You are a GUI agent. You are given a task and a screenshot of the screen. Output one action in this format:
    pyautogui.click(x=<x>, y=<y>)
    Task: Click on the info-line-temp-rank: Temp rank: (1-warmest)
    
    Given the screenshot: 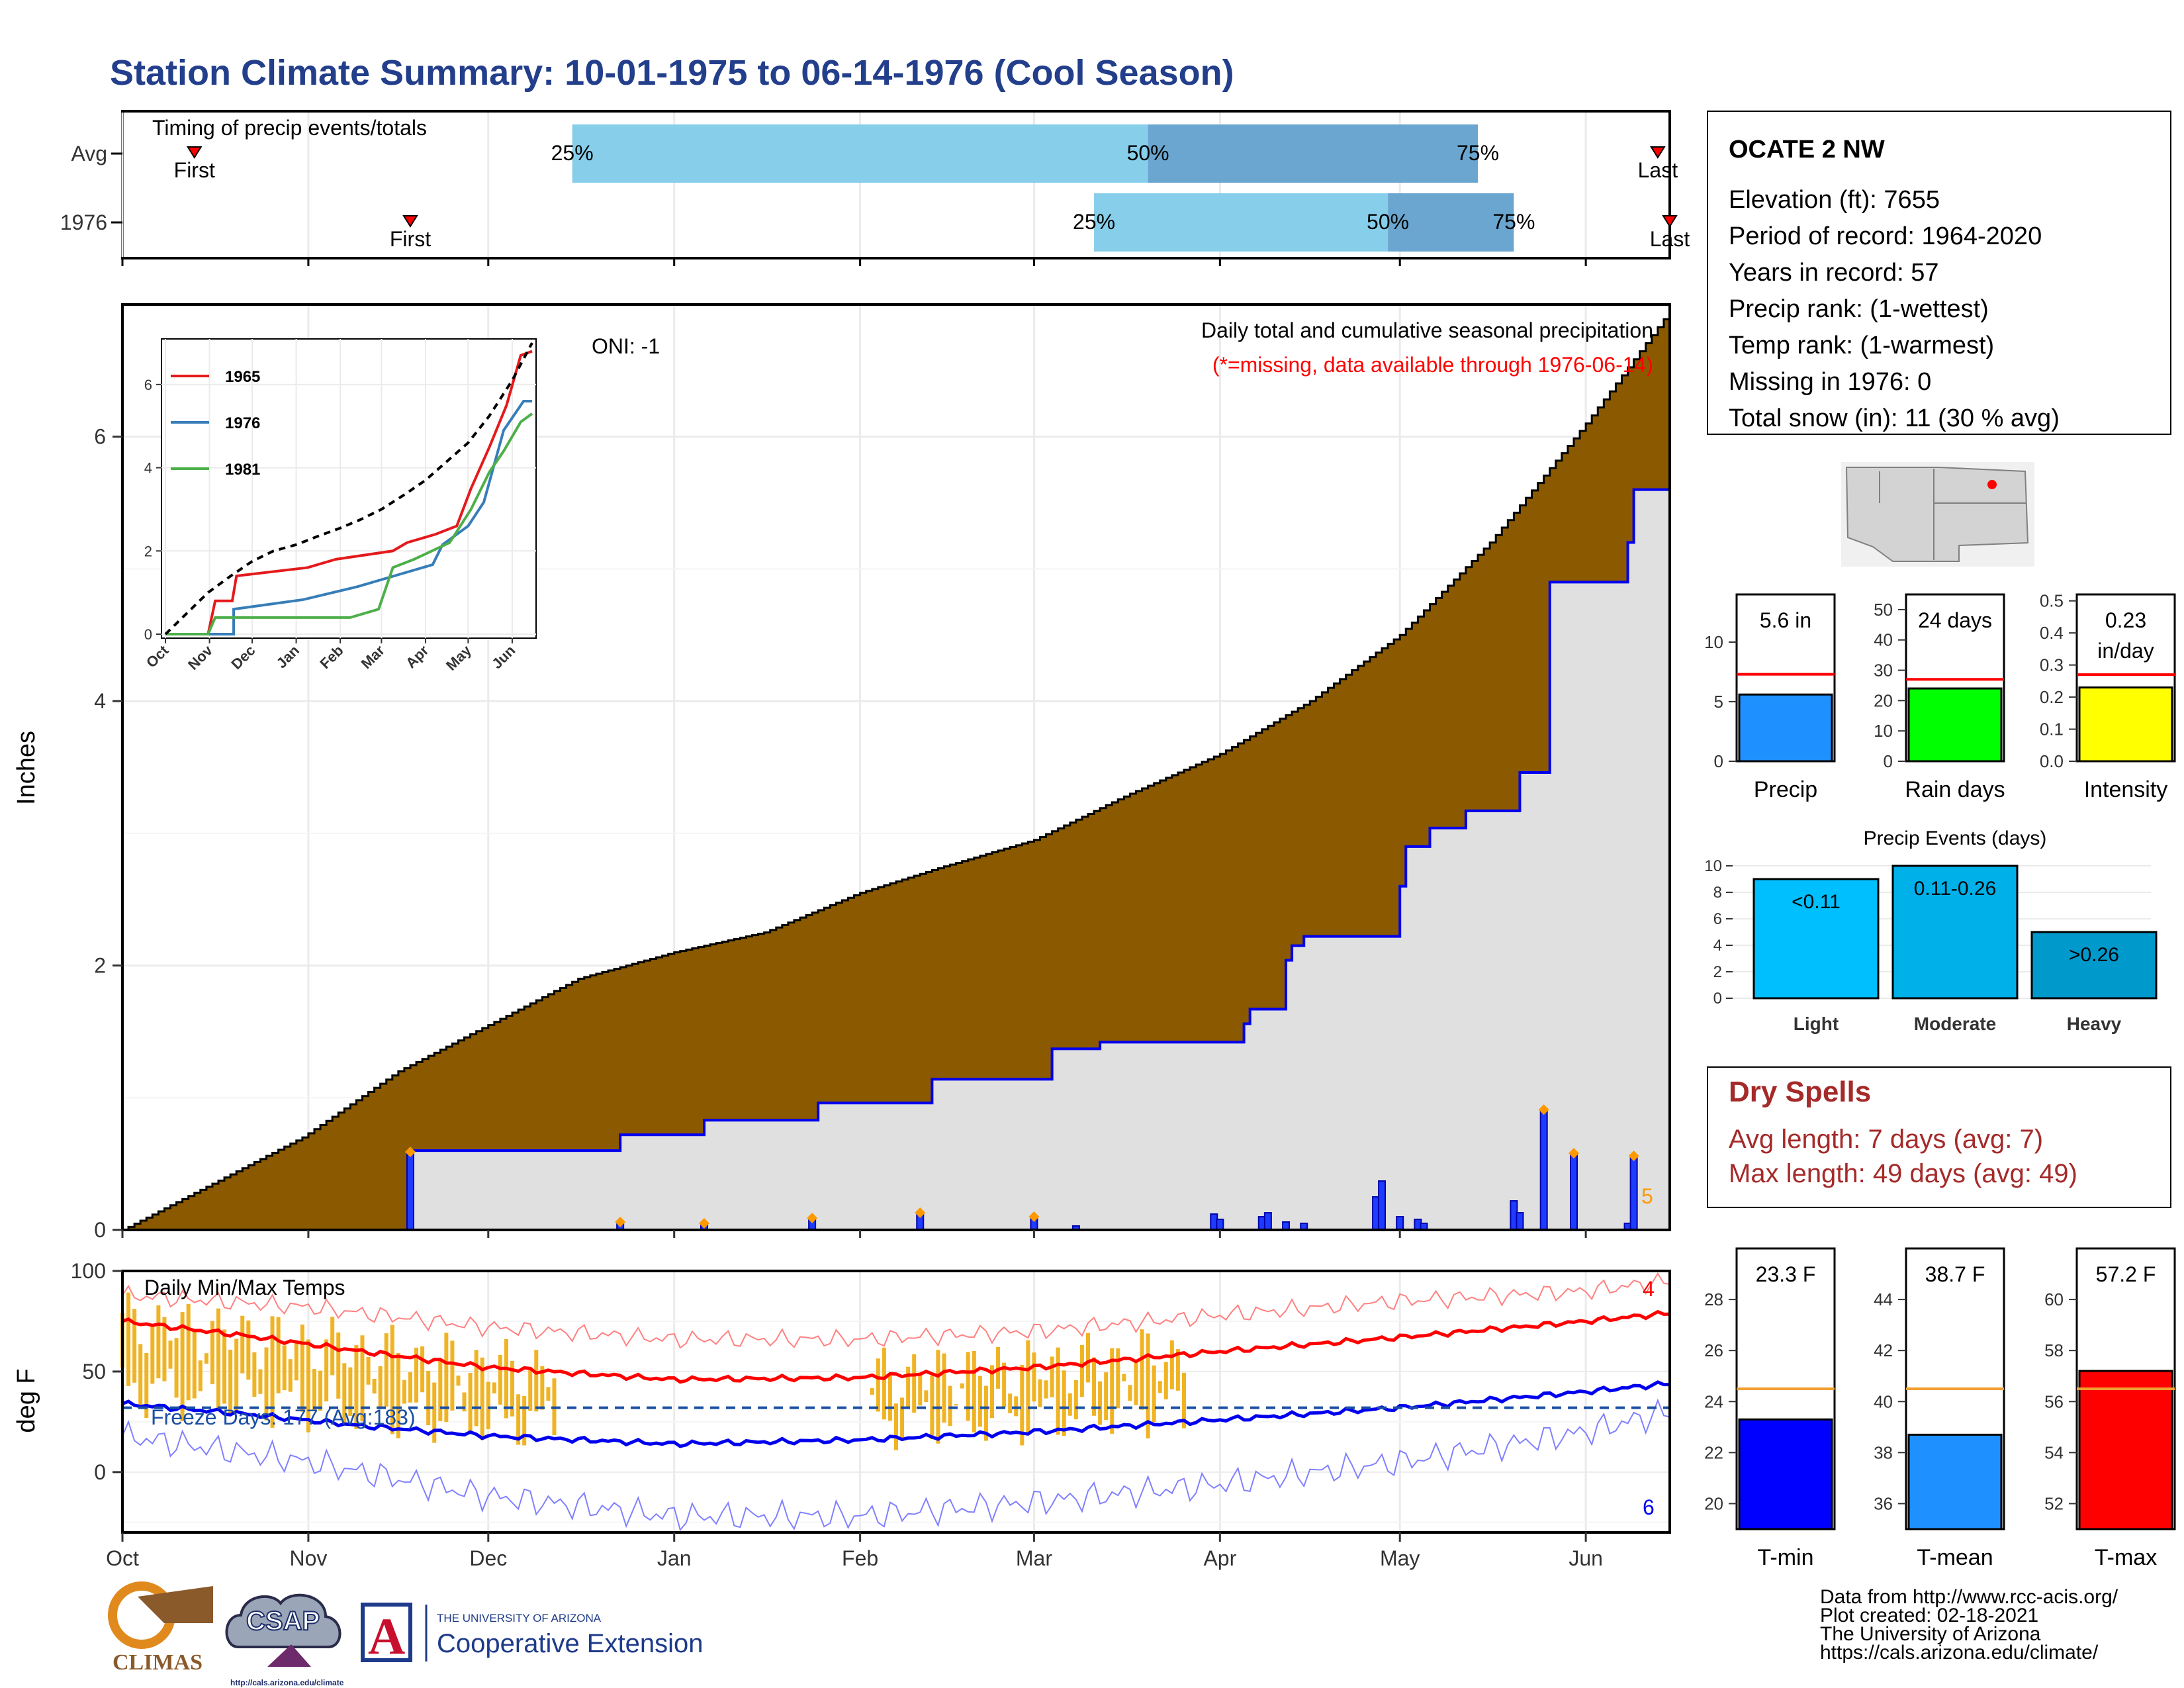 What is the action you would take?
    pyautogui.click(x=1861, y=345)
    